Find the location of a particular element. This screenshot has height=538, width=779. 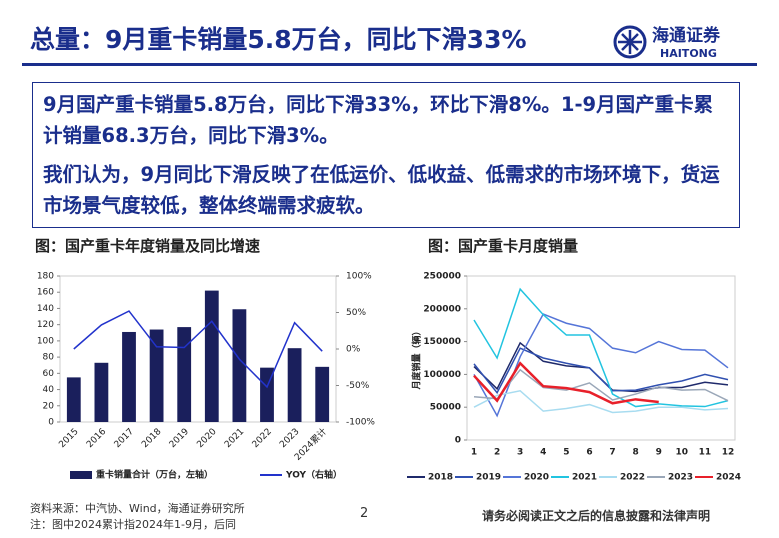

y-tick-label: 80 is located at coordinates (49, 358).